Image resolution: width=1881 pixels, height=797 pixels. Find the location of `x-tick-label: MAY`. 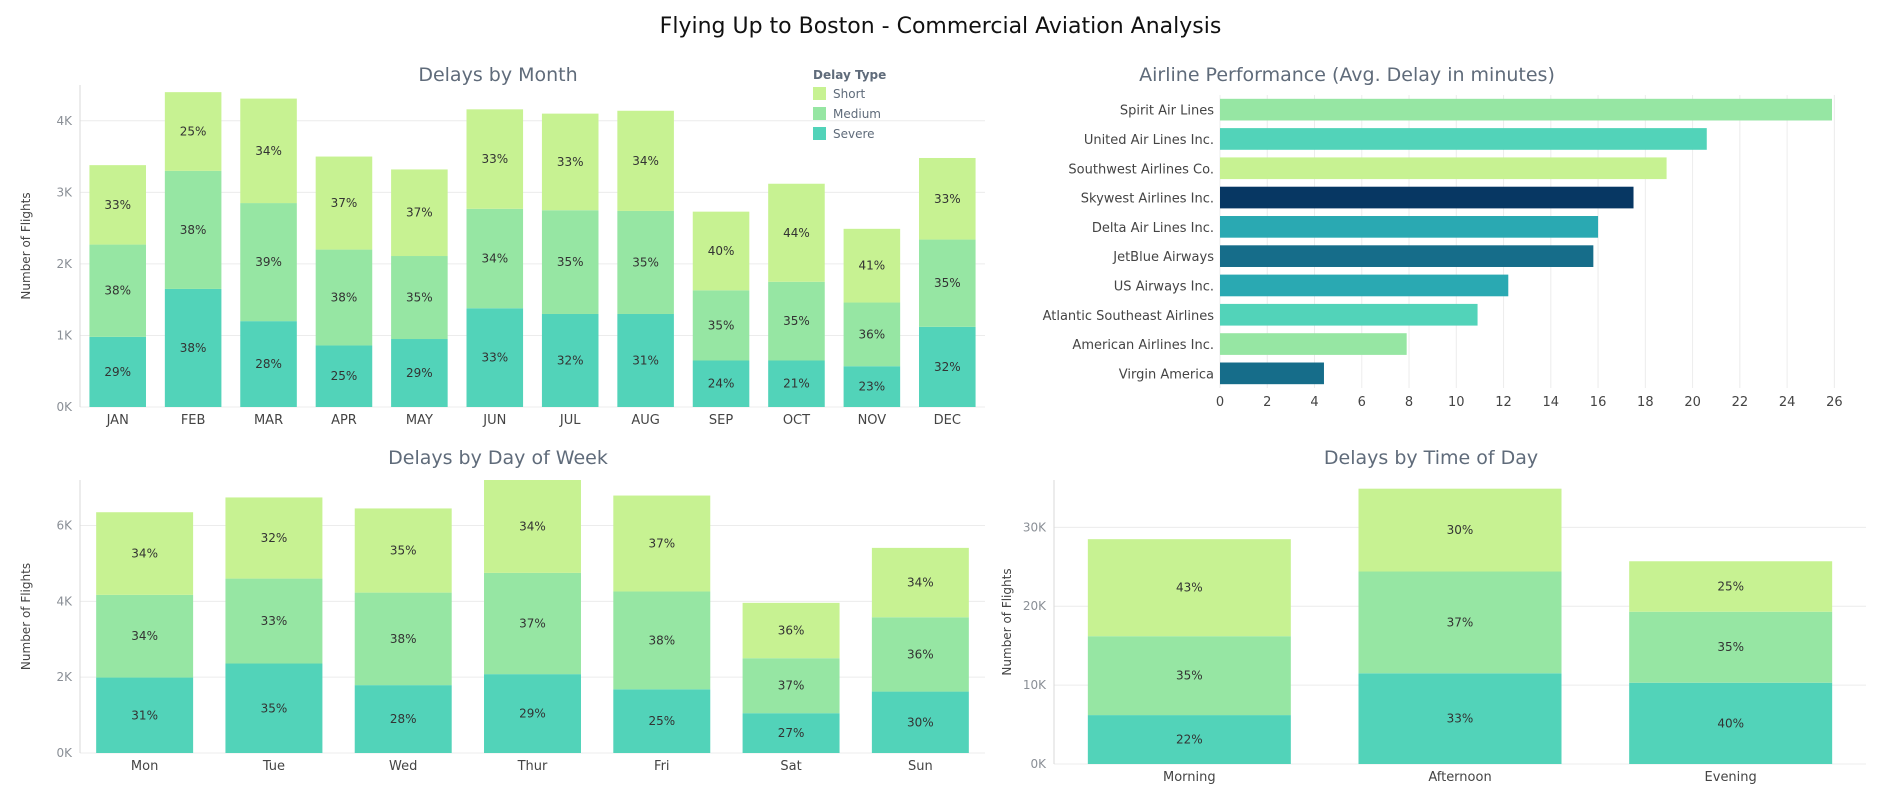

x-tick-label: MAY is located at coordinates (419, 420).